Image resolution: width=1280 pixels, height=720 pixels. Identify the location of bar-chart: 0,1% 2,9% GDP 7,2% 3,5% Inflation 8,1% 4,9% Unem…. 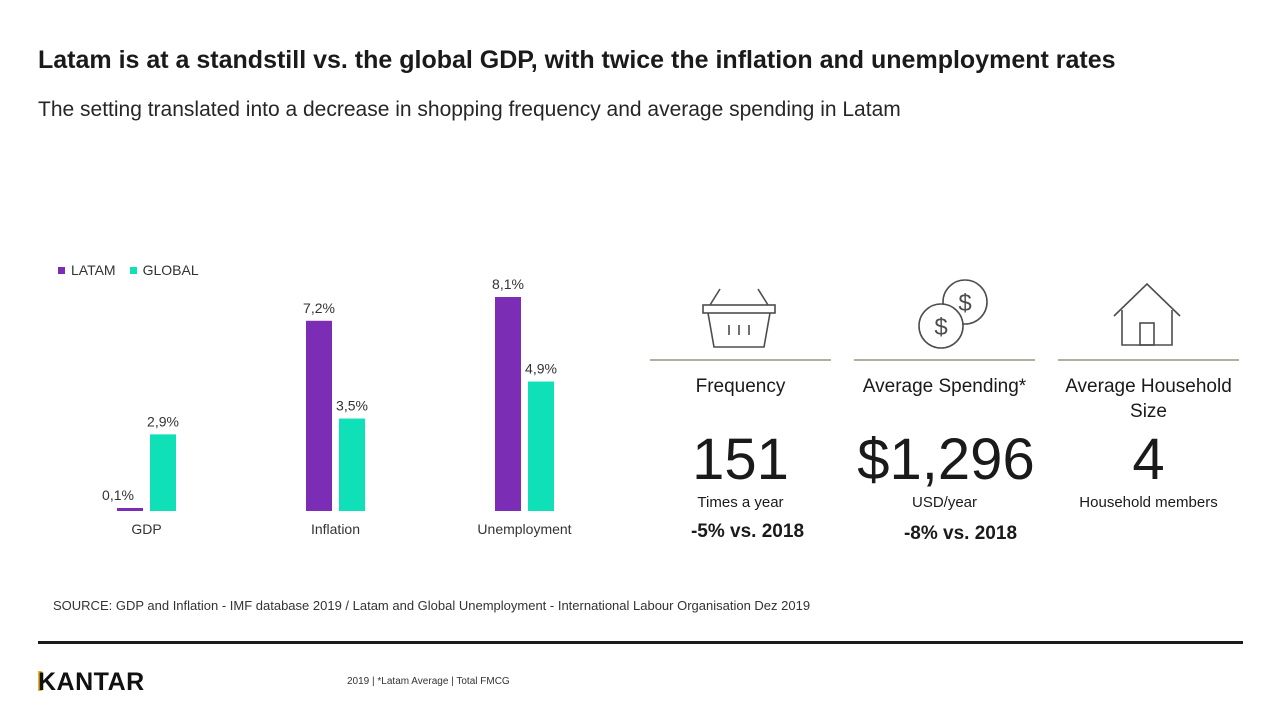
(337, 406).